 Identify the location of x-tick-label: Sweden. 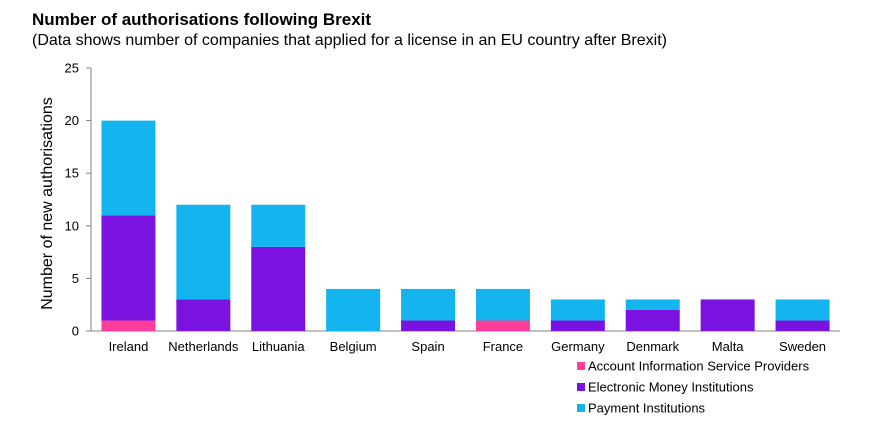
(802, 346).